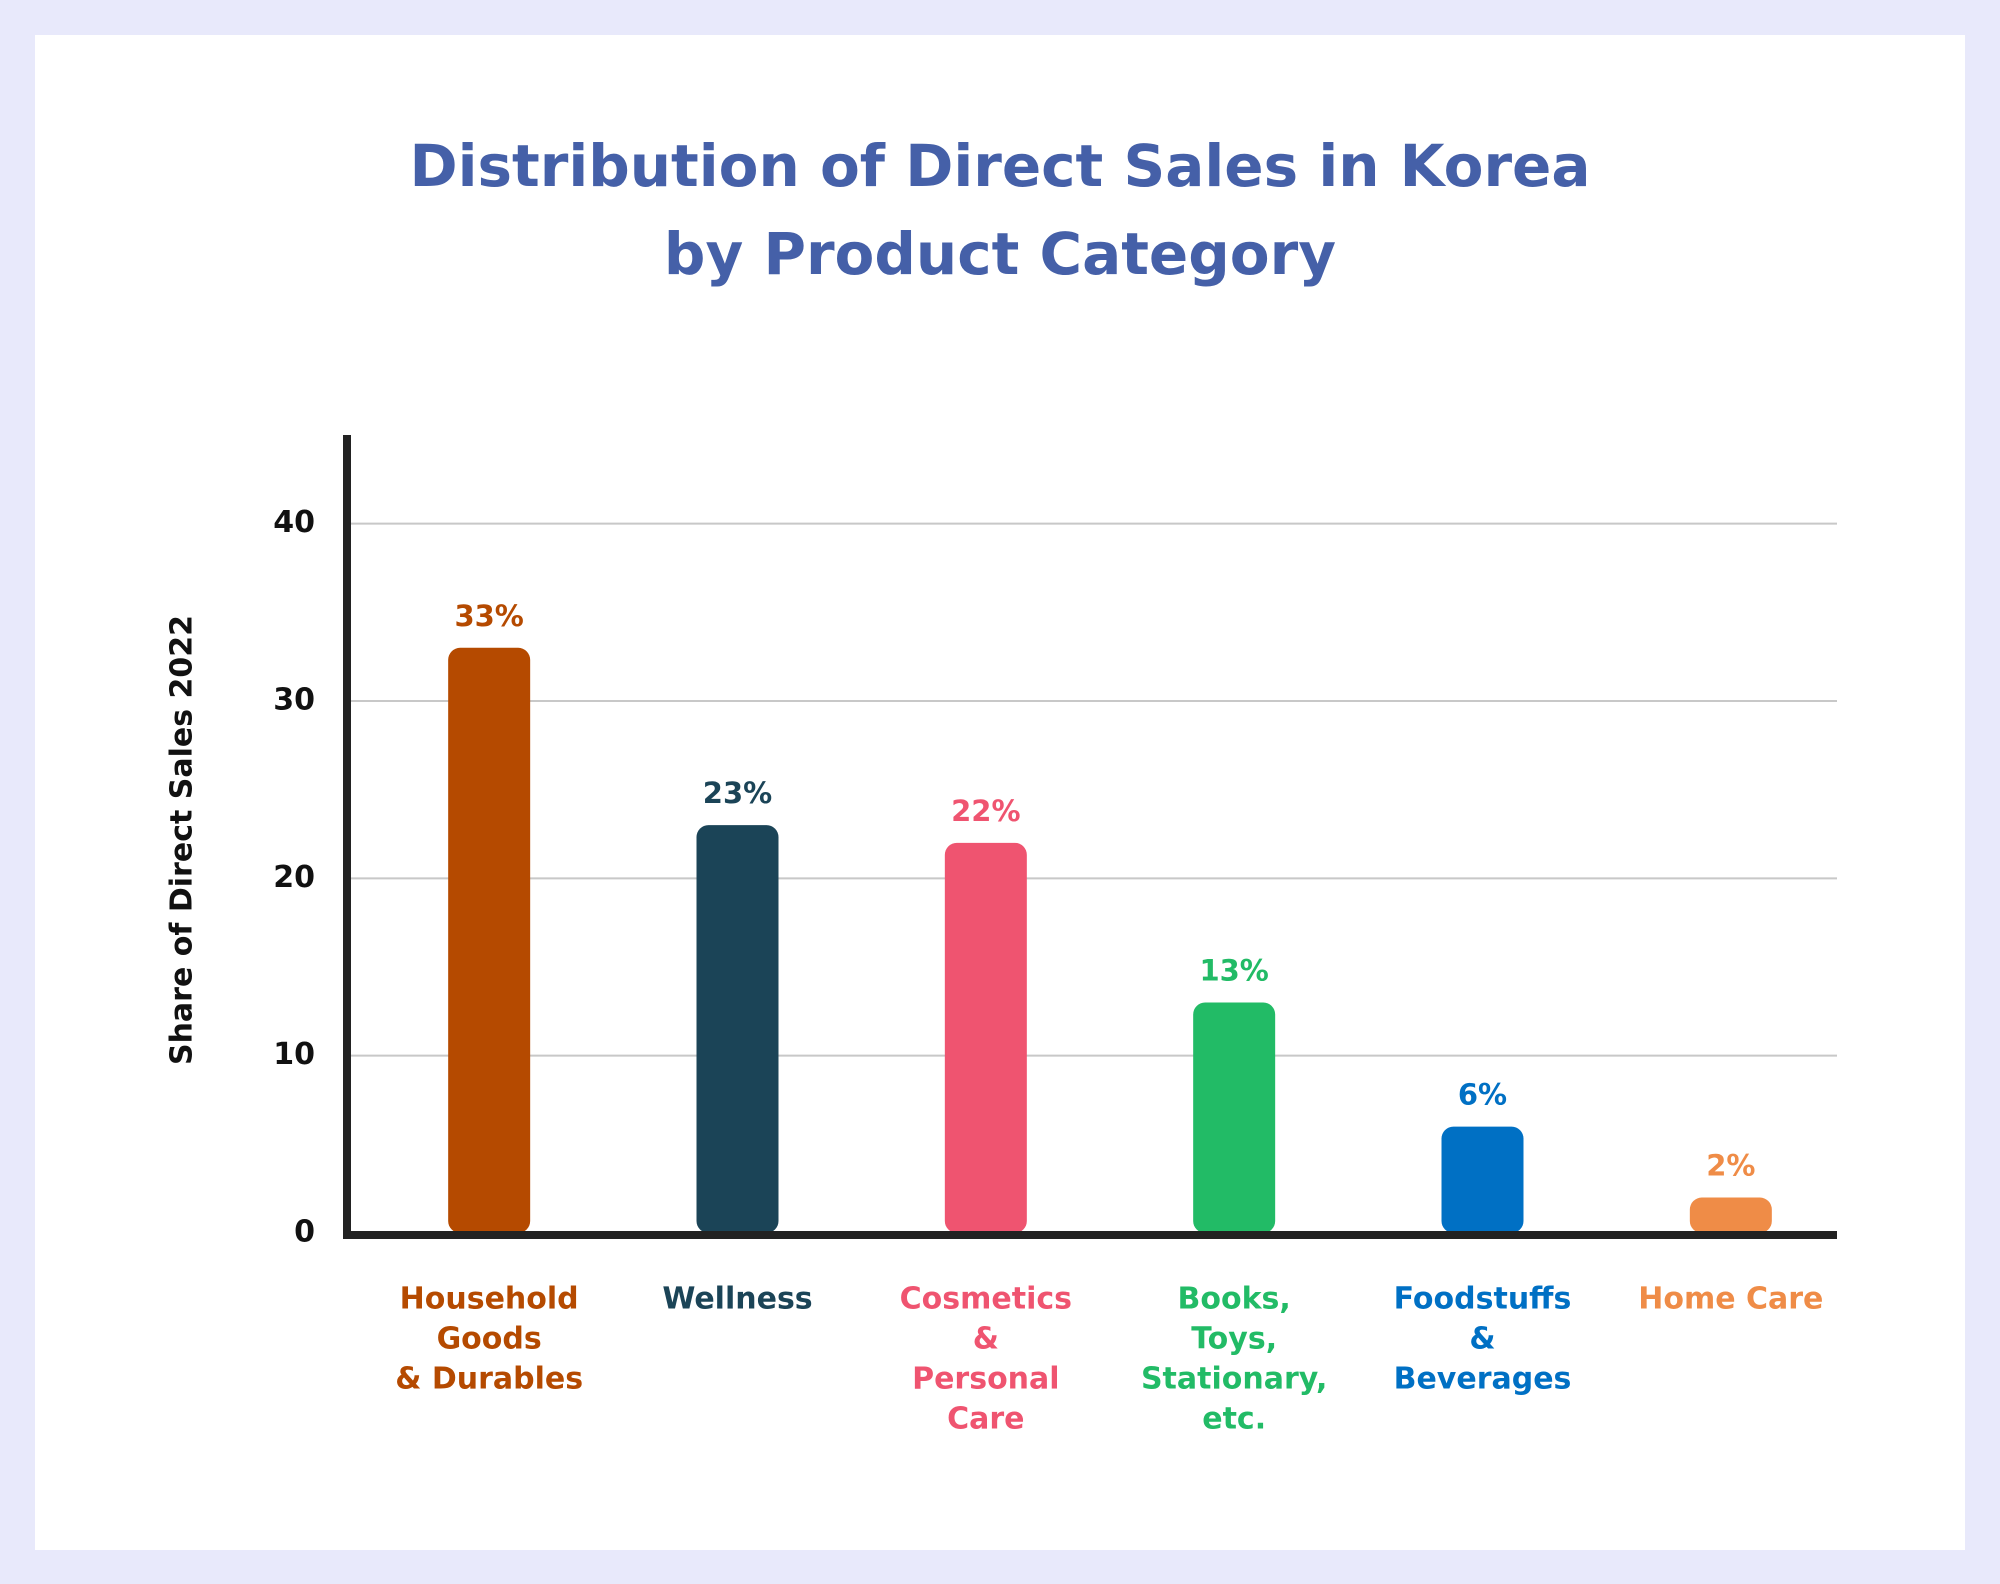 The width and height of the screenshot is (2000, 1584). Describe the element at coordinates (488, 616) in the screenshot. I see `value-label: 33%` at that location.